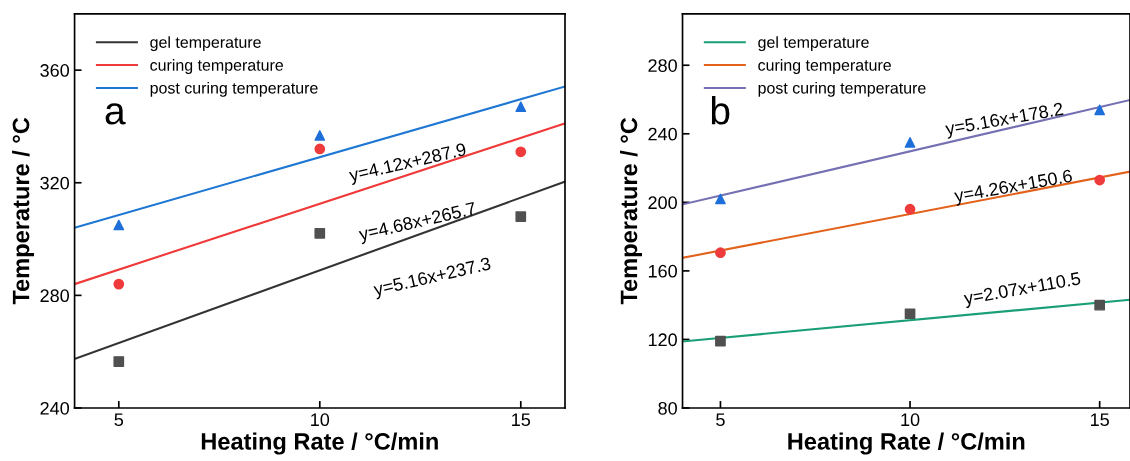  Describe the element at coordinates (662, 203) in the screenshot. I see `y-tick-label: 200` at that location.